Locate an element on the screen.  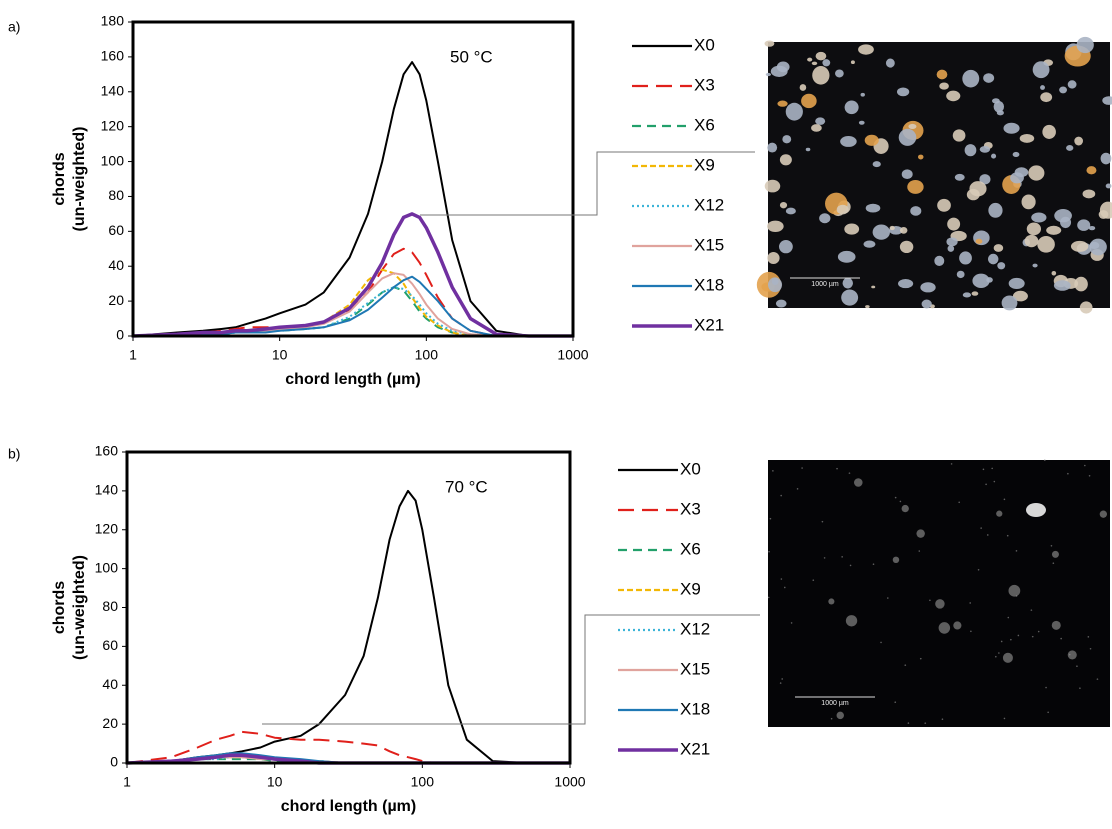
y-tick-label: 80 is located at coordinates (116, 195).